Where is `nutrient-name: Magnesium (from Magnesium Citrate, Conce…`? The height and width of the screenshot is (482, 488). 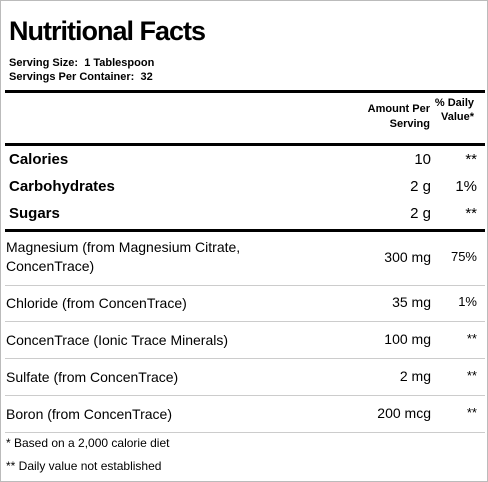 nutrient-name: Magnesium (from Magnesium Citrate, Conce… is located at coordinates (123, 256).